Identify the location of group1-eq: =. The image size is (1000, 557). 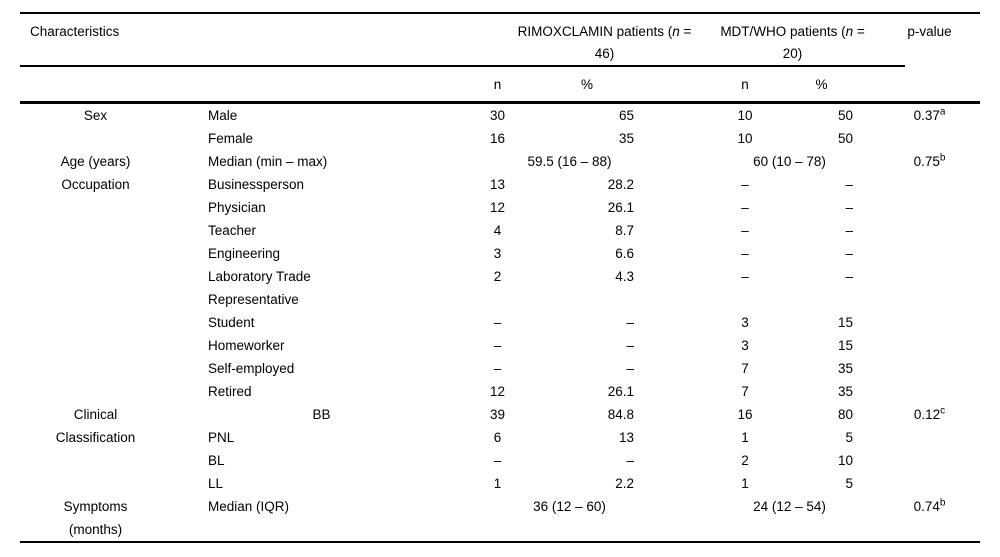
(685, 31).